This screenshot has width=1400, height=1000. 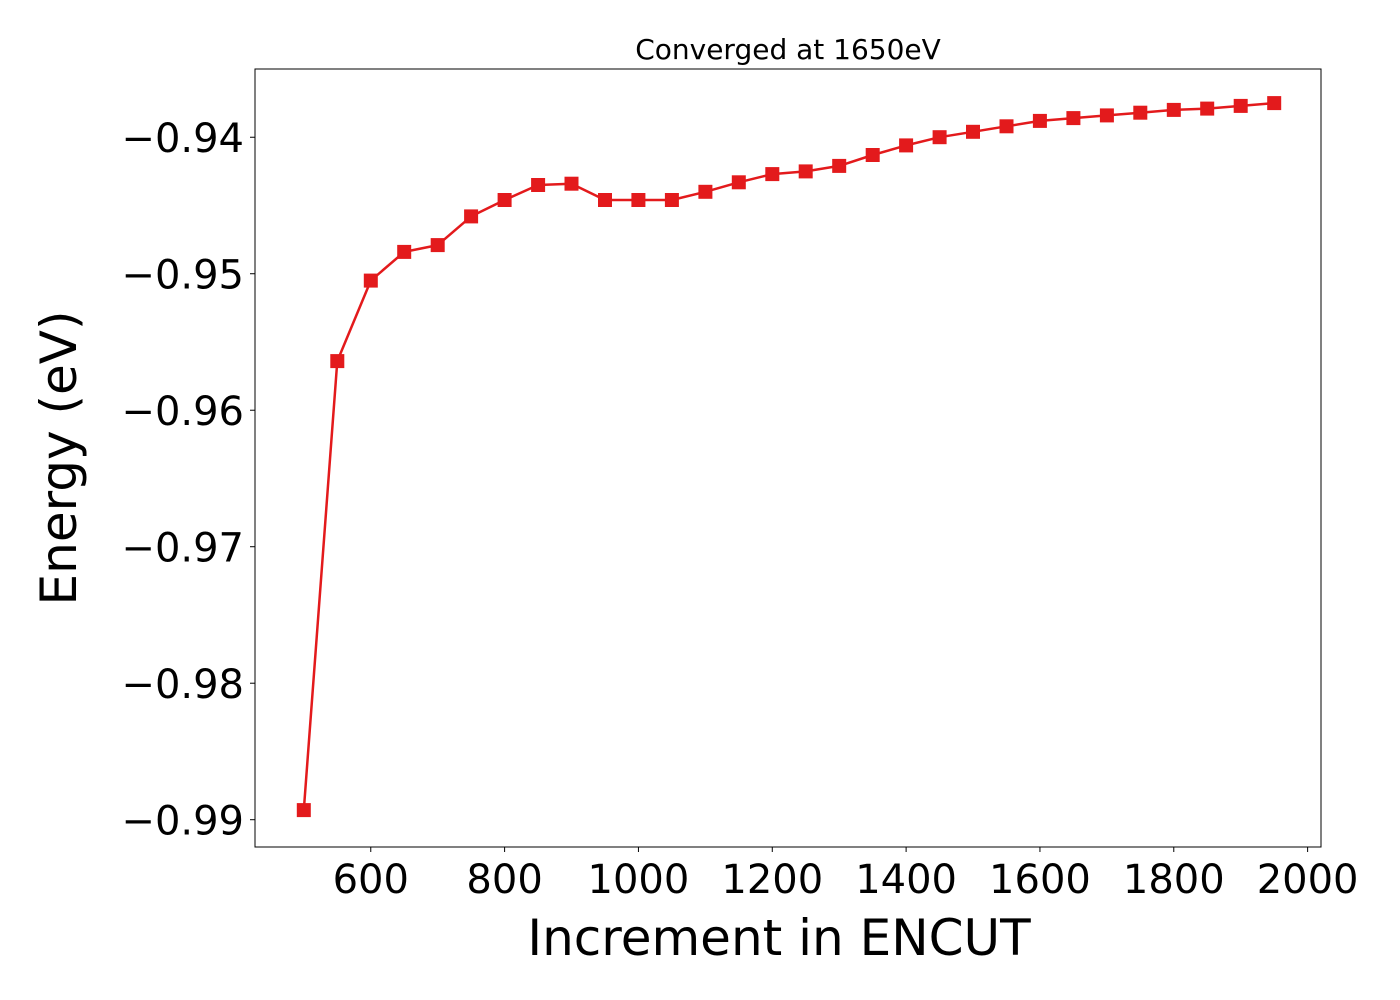 What do you see at coordinates (59, 458) in the screenshot?
I see `y-axis-title: Energy (eV)` at bounding box center [59, 458].